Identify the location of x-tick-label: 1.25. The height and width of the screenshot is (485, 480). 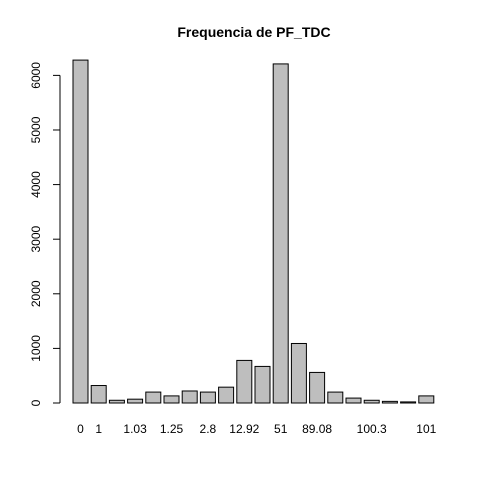
(172, 429).